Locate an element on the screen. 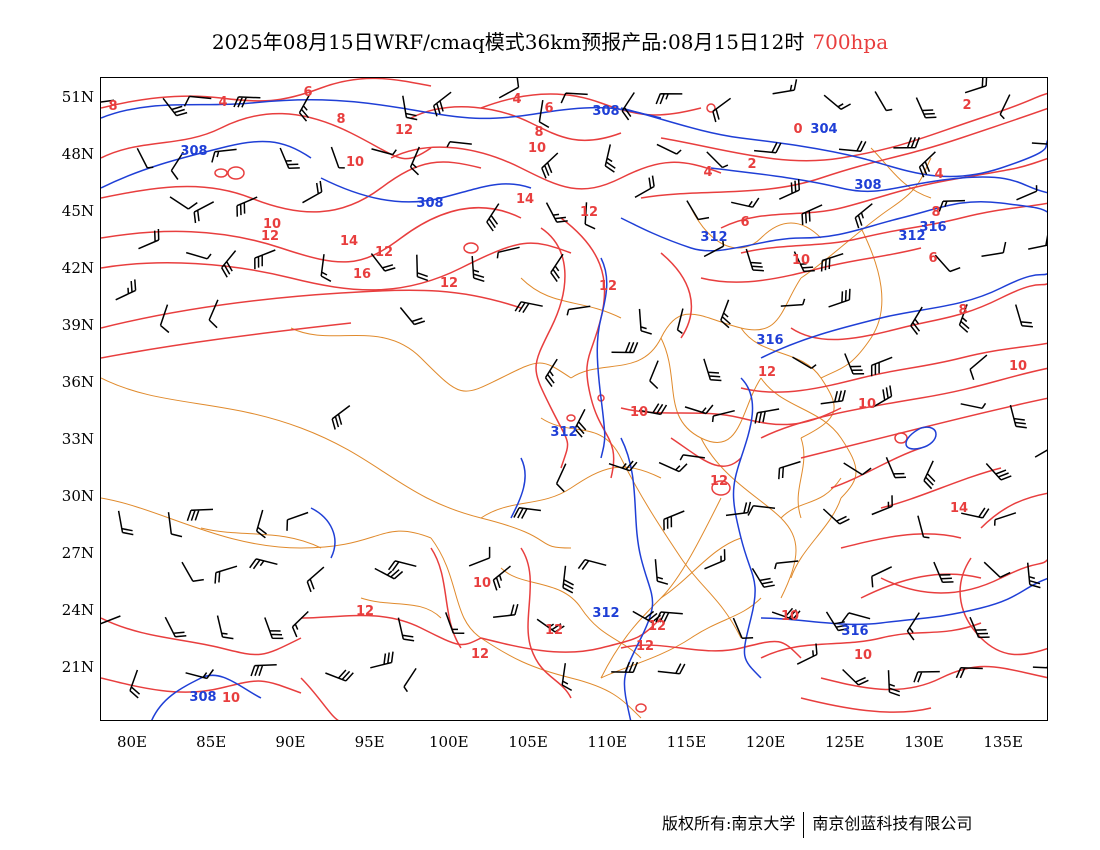 This screenshot has width=1100, height=850. height-contour-label: 308 is located at coordinates (193, 151).